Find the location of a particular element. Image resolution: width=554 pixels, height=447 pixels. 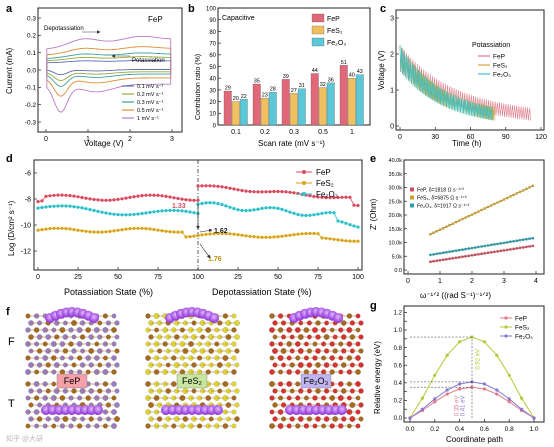

b-ytick-label: 10 is located at coordinates (212, 115).